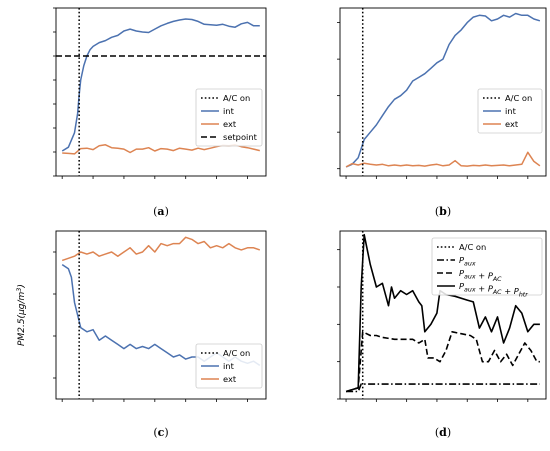  I want to click on panel-caption: (d), so click(443, 432).